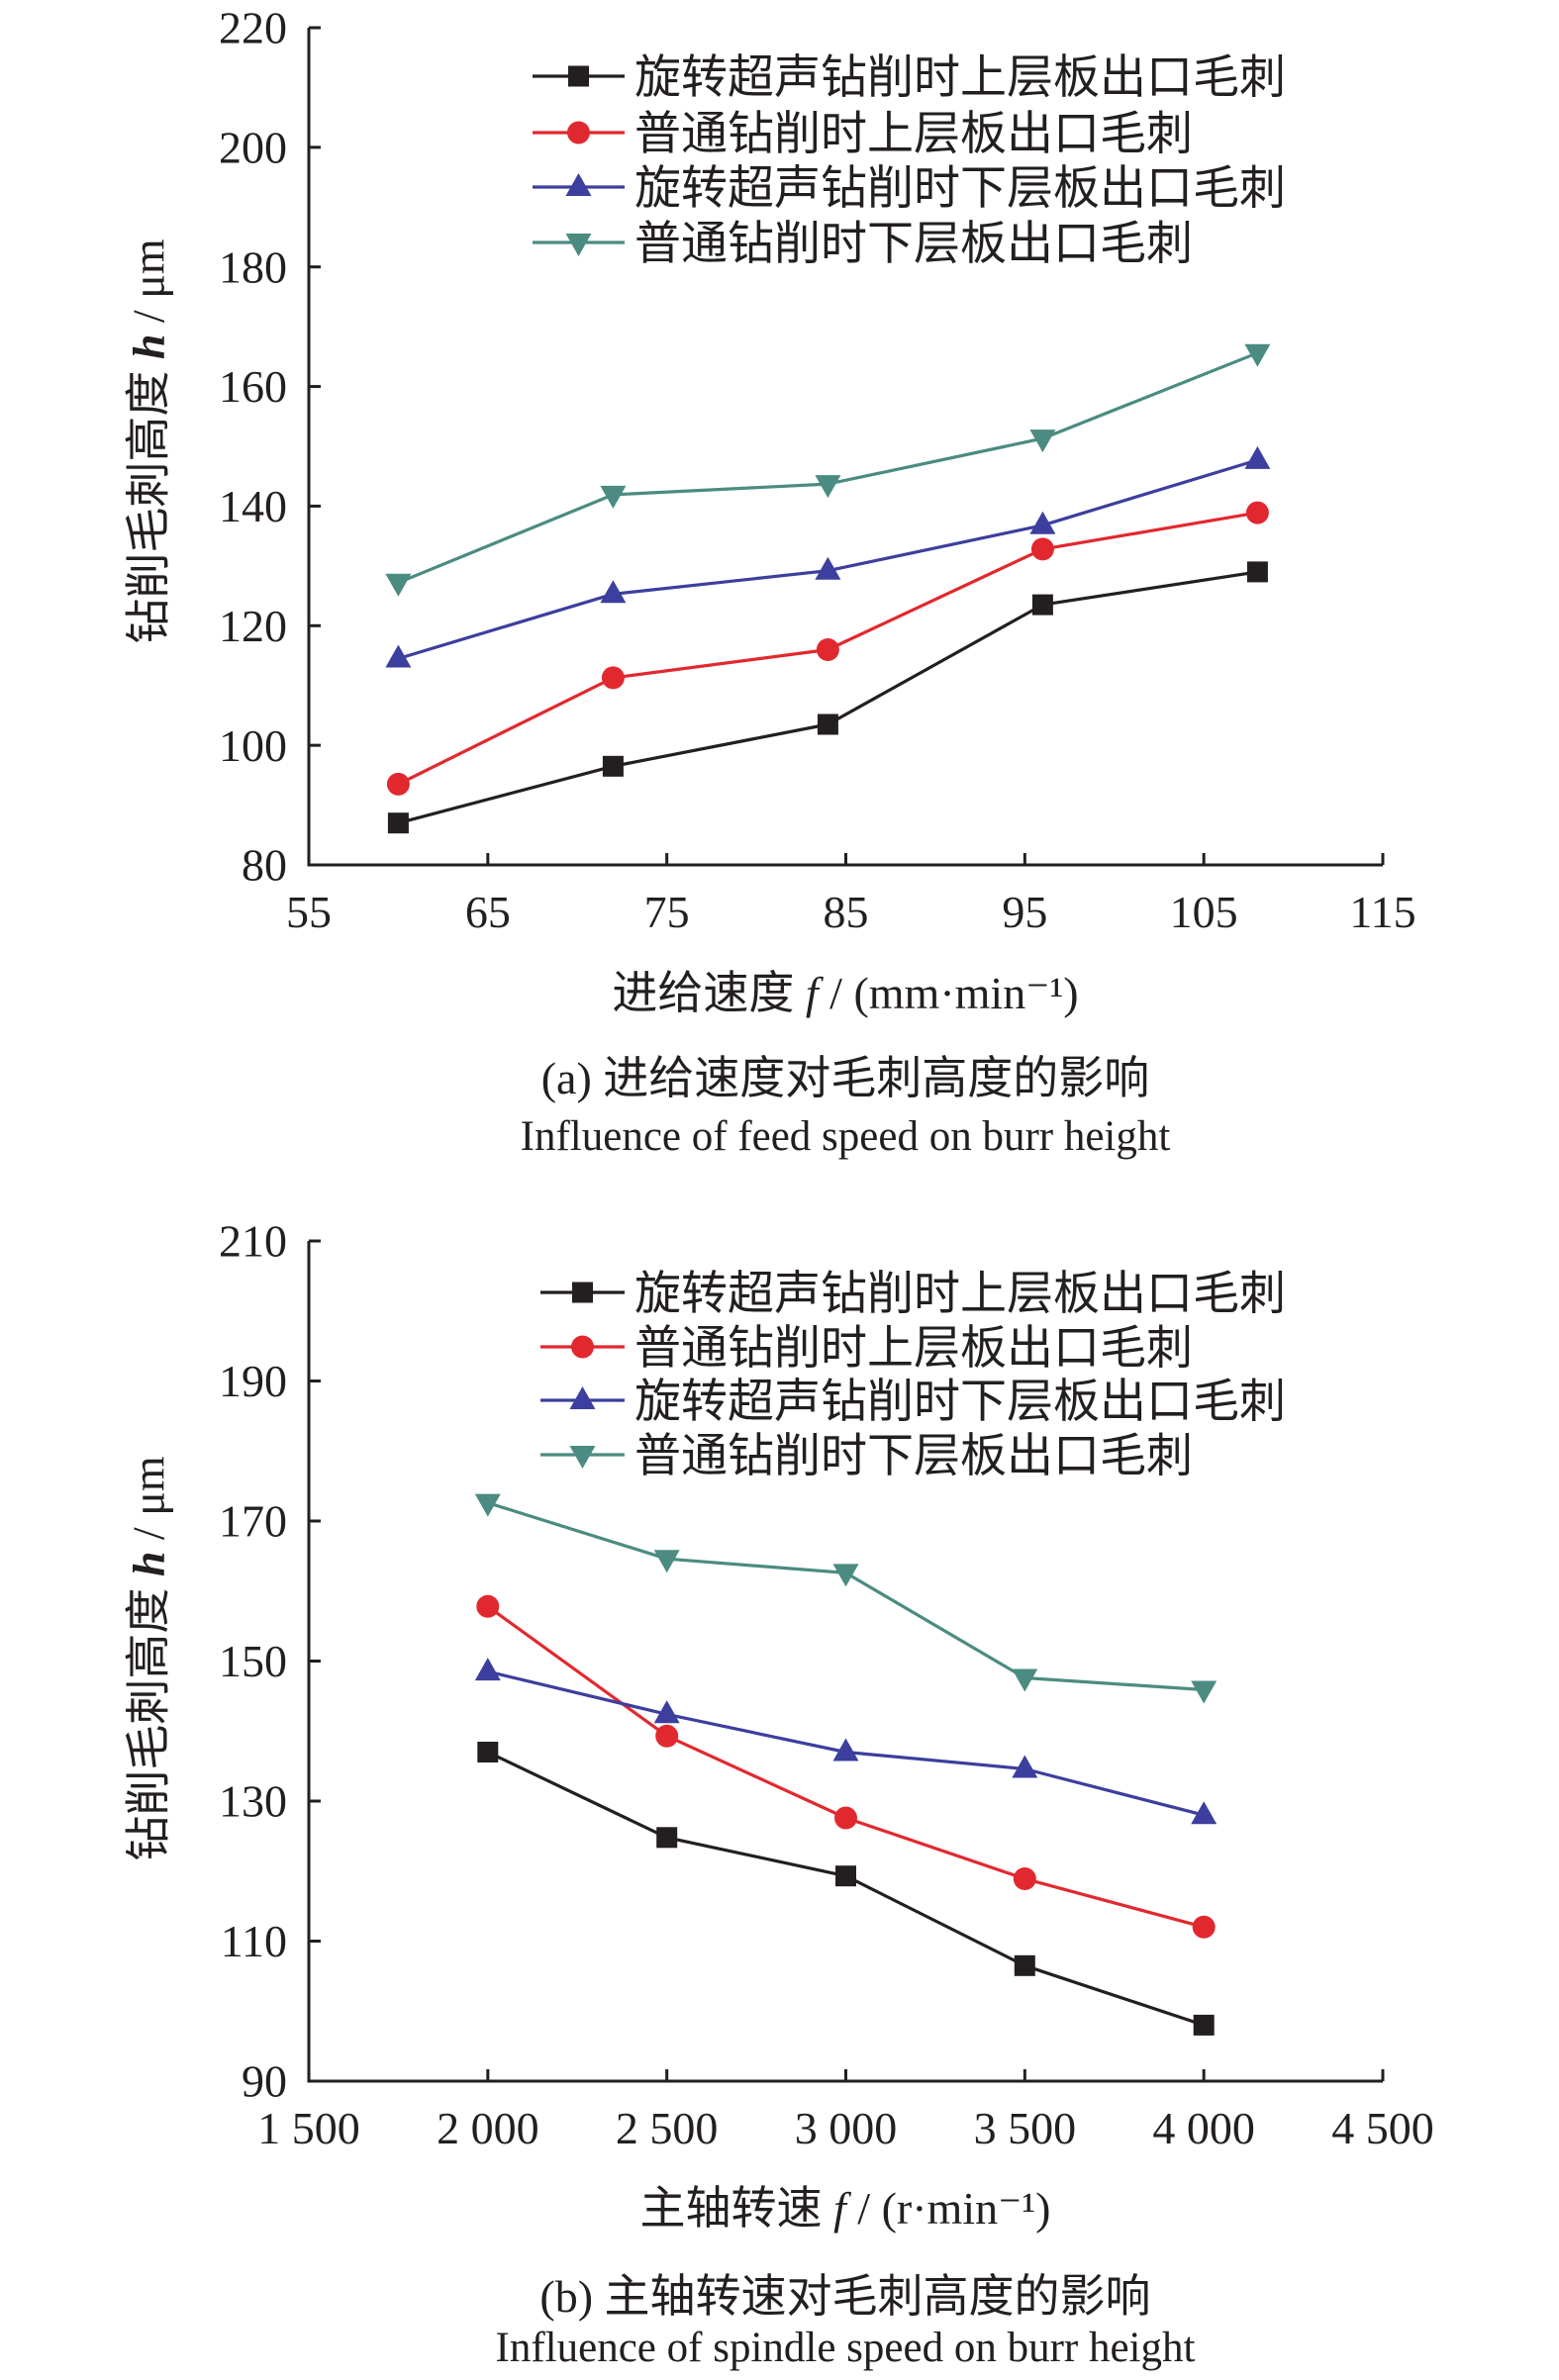 This screenshot has height=2380, width=1559. I want to click on series-1-line, so click(827, 698).